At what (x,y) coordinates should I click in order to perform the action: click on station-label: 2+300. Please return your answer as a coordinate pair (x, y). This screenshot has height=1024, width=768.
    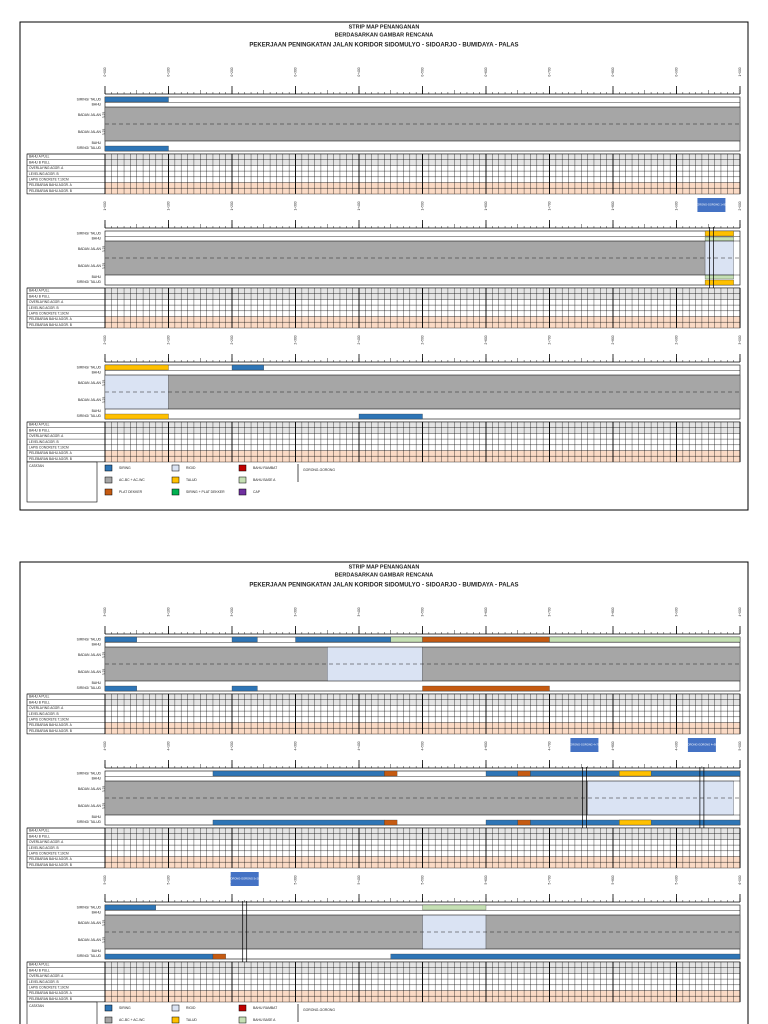
    Looking at the image, I should click on (295, 339).